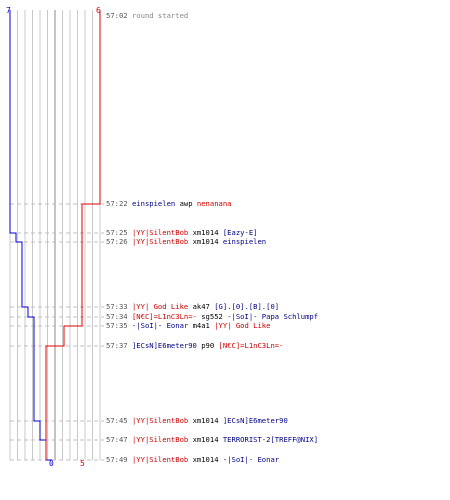 This screenshot has height=500, width=450. Describe the element at coordinates (82, 463) in the screenshot. I see `team-b-end-count: 5` at that location.